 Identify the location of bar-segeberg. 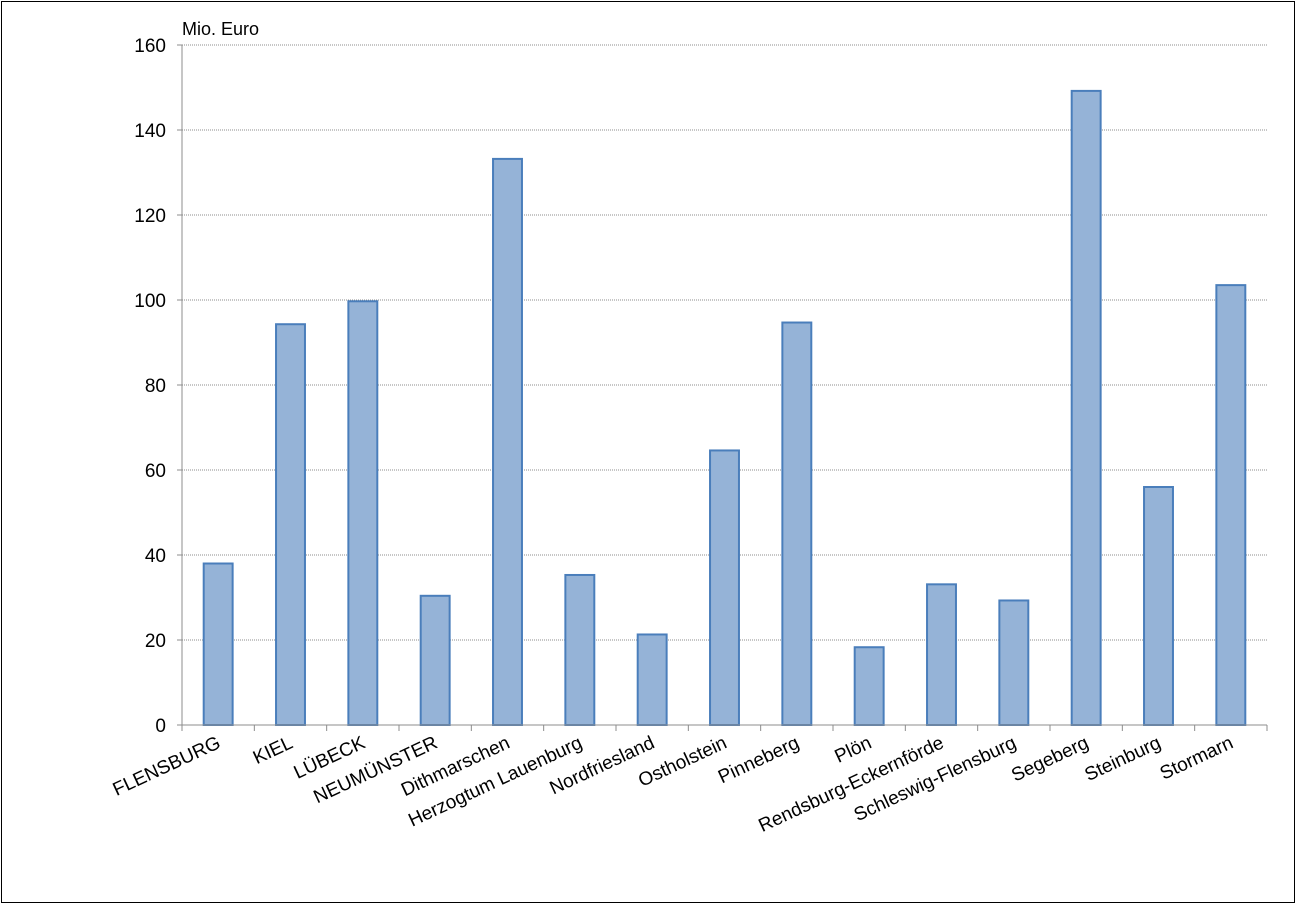
(1086, 407).